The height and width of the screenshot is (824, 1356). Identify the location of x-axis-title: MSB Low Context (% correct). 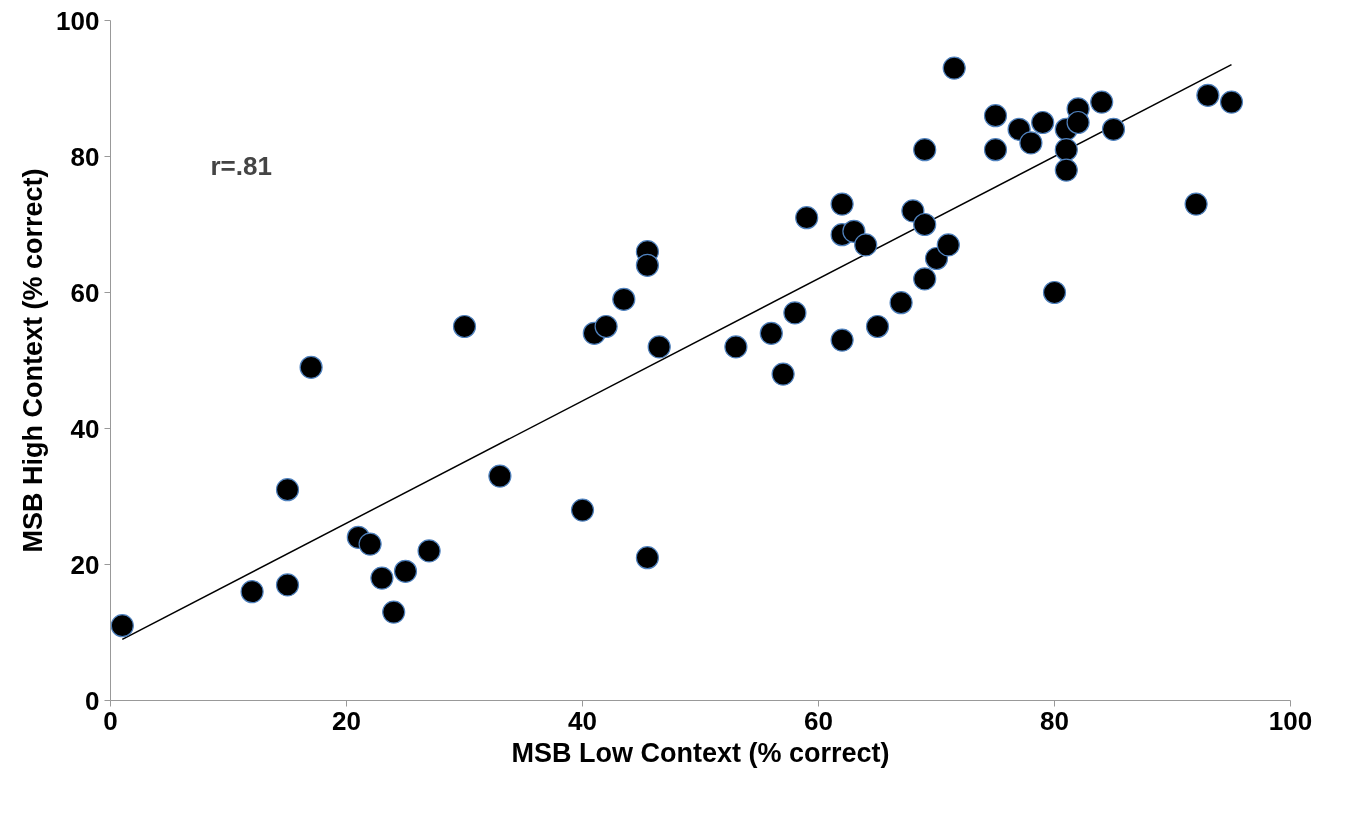
(700, 752).